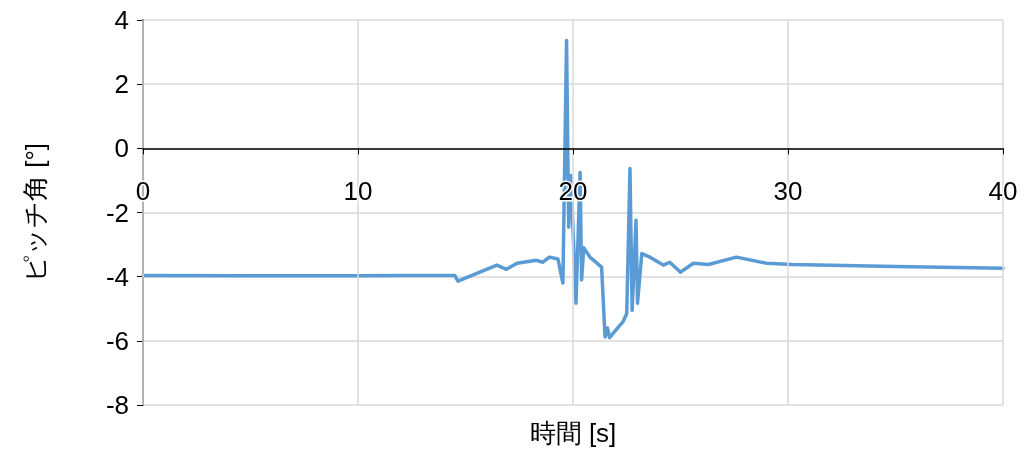  What do you see at coordinates (573, 433) in the screenshot?
I see `x-axis-title: 時間 [s]` at bounding box center [573, 433].